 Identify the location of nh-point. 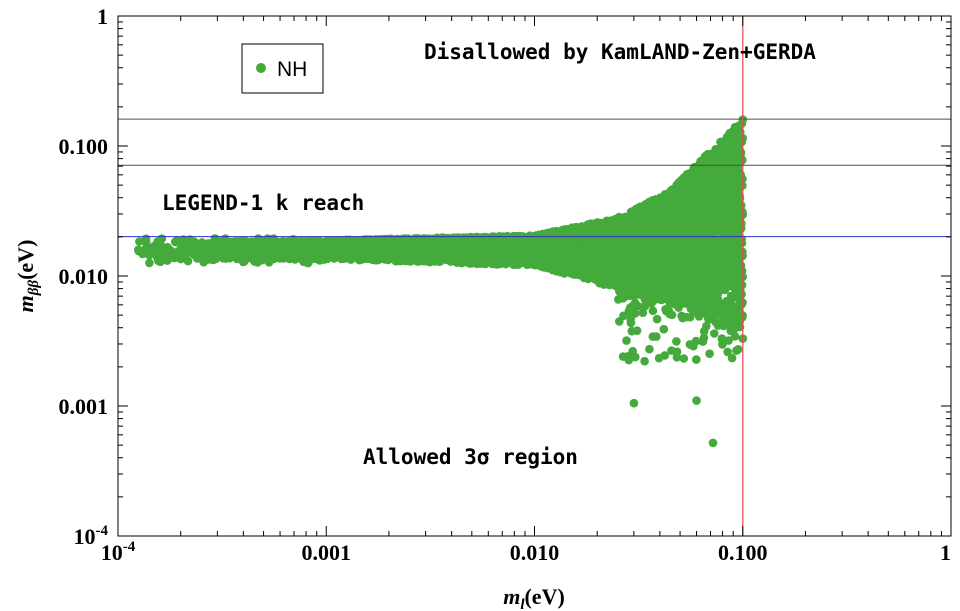
(670, 268).